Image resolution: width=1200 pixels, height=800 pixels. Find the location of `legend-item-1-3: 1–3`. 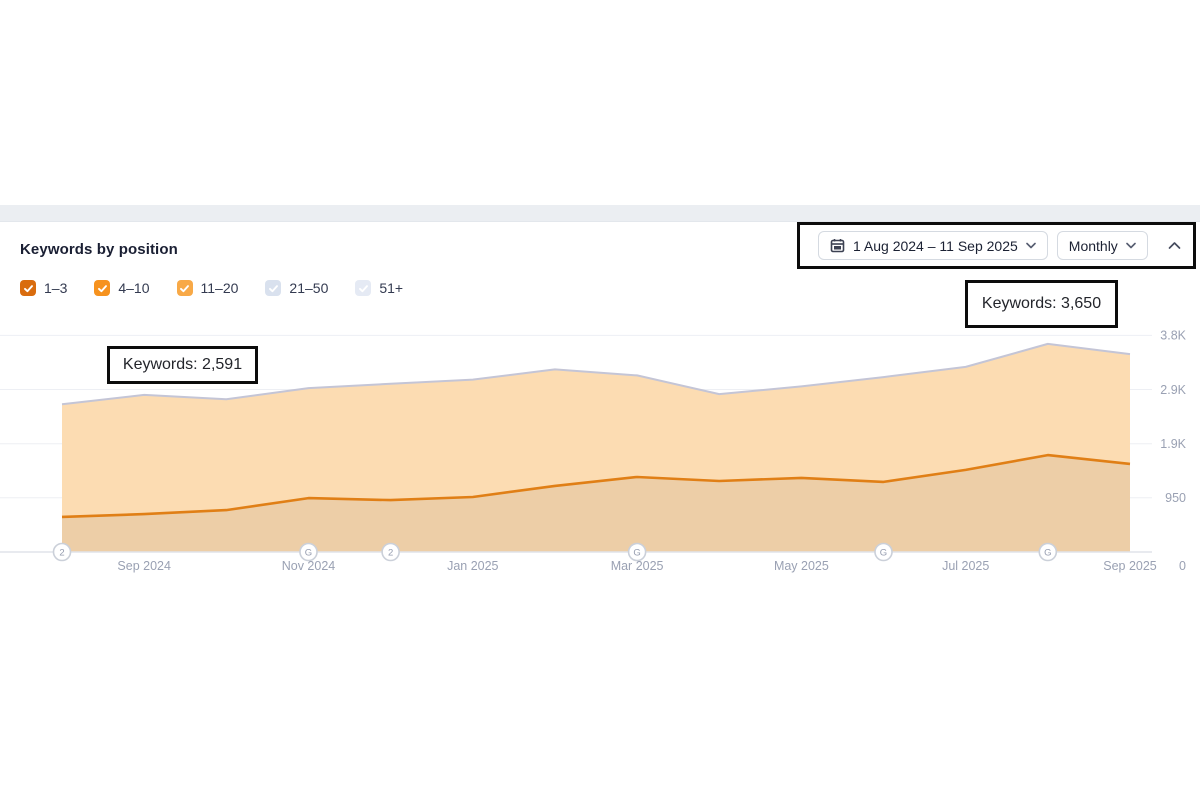

legend-item-1-3: 1–3 is located at coordinates (43, 288).